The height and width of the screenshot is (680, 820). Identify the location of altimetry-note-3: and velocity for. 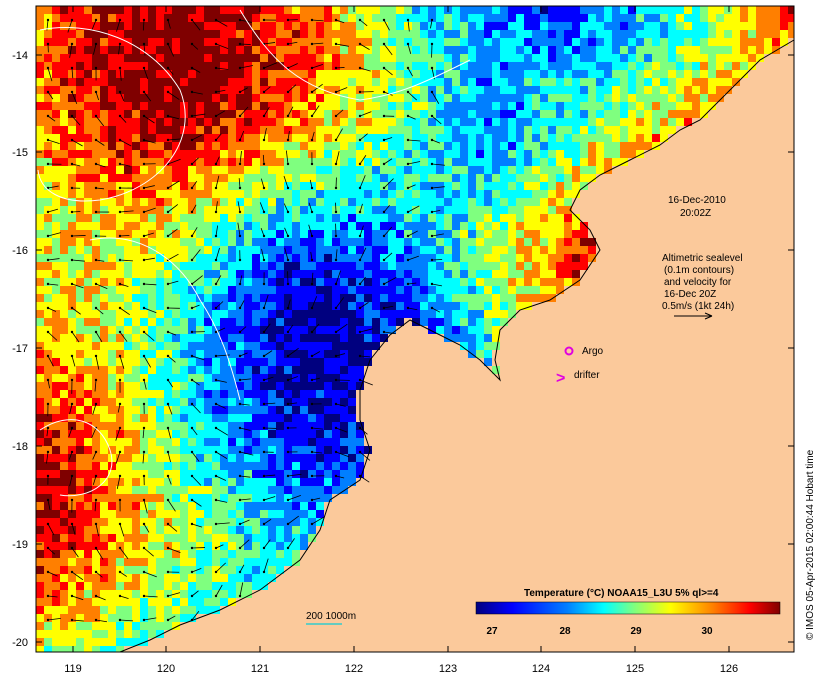
(698, 282).